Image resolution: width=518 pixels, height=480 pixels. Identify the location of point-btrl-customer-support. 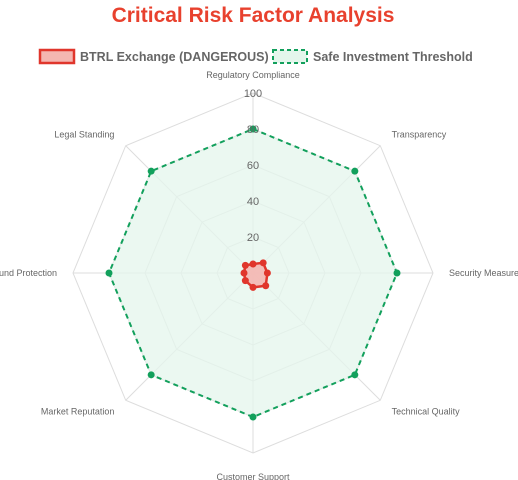
(253, 287).